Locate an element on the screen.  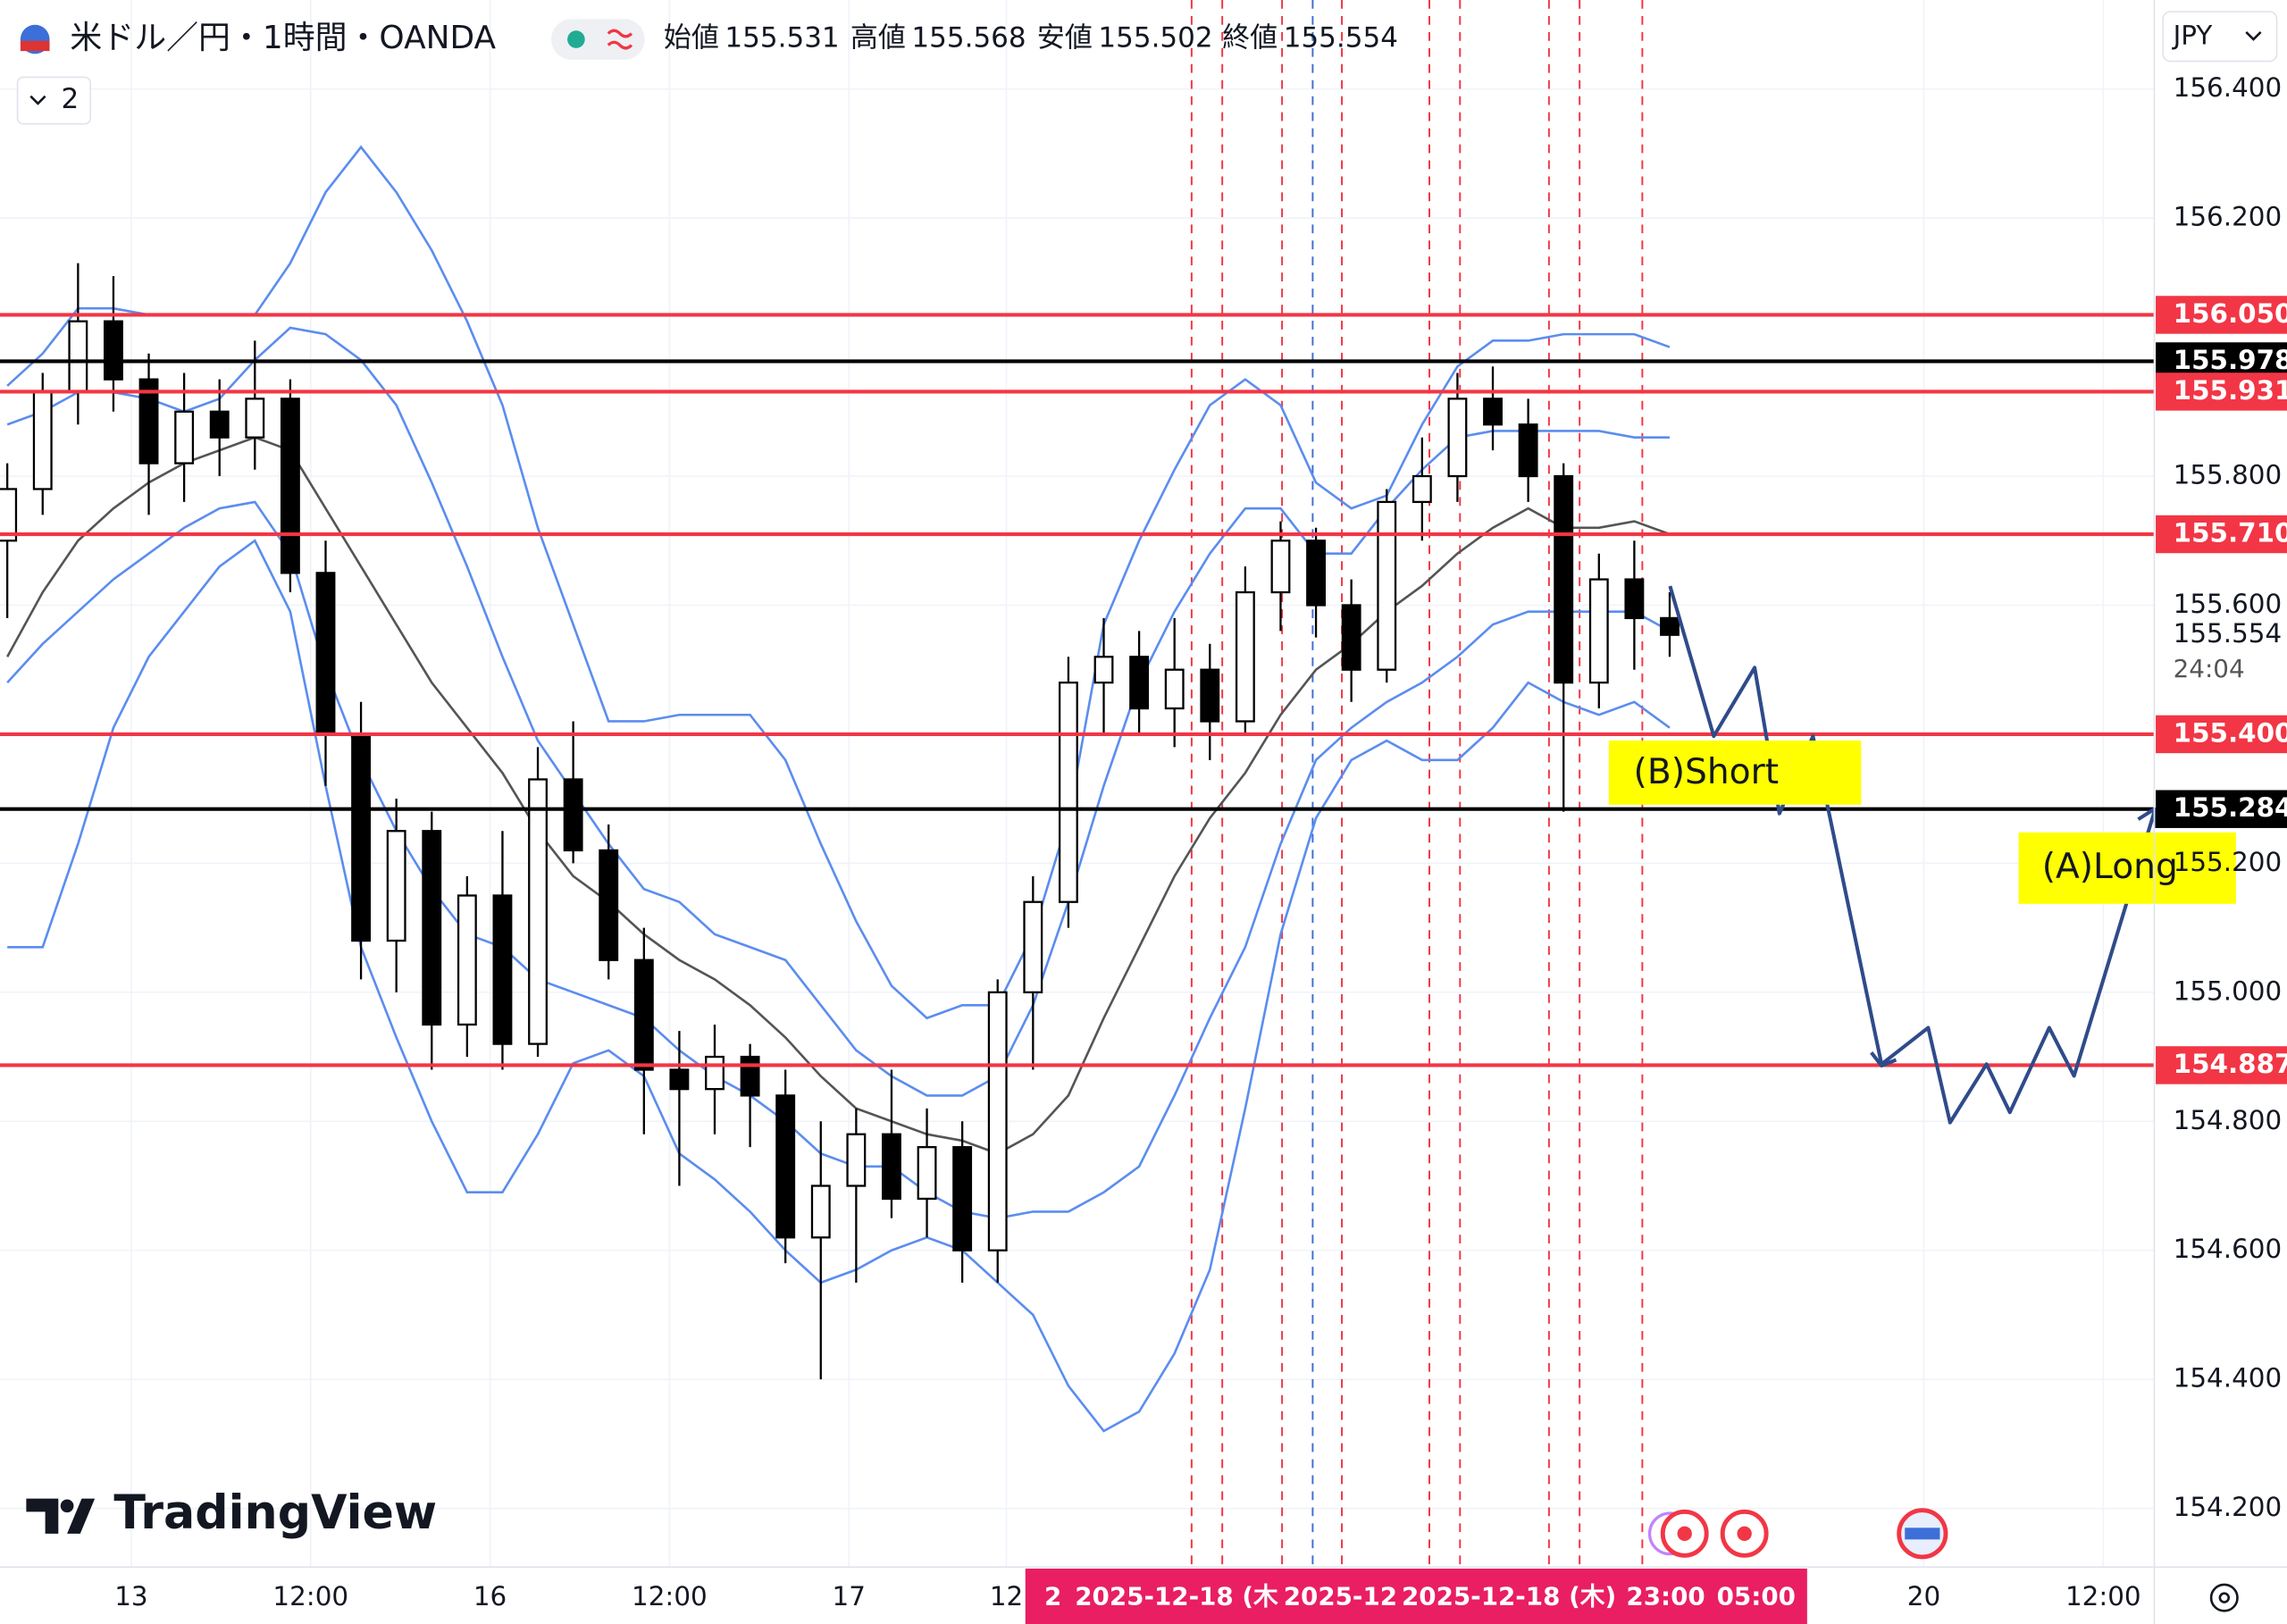
brand-logo is located at coordinates (67, 1506).